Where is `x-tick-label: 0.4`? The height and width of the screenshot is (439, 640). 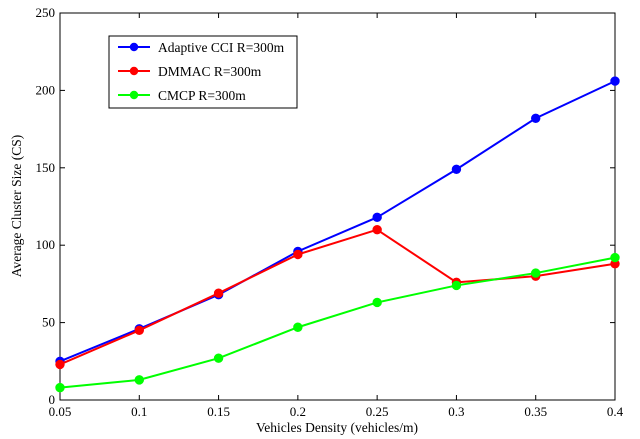 x-tick-label: 0.4 is located at coordinates (615, 411).